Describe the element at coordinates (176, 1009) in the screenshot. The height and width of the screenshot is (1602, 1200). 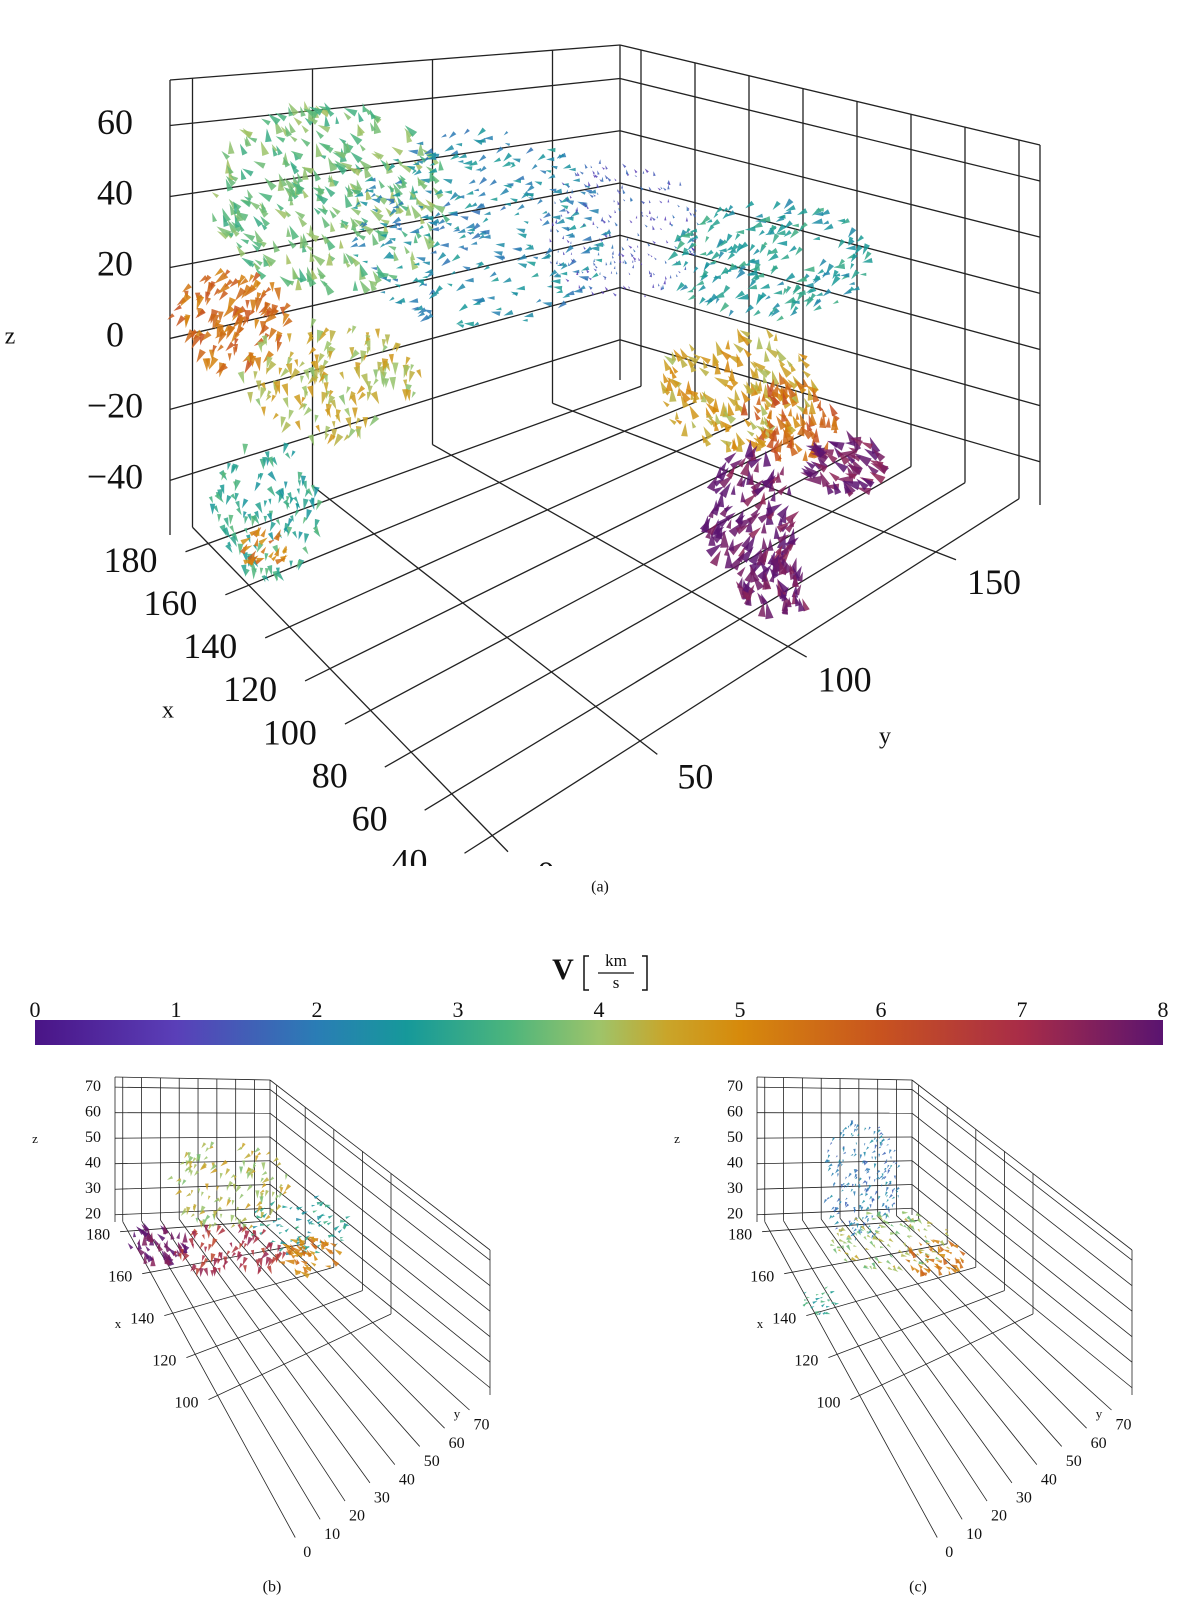
I see `colorbar-tick-label: 1` at that location.